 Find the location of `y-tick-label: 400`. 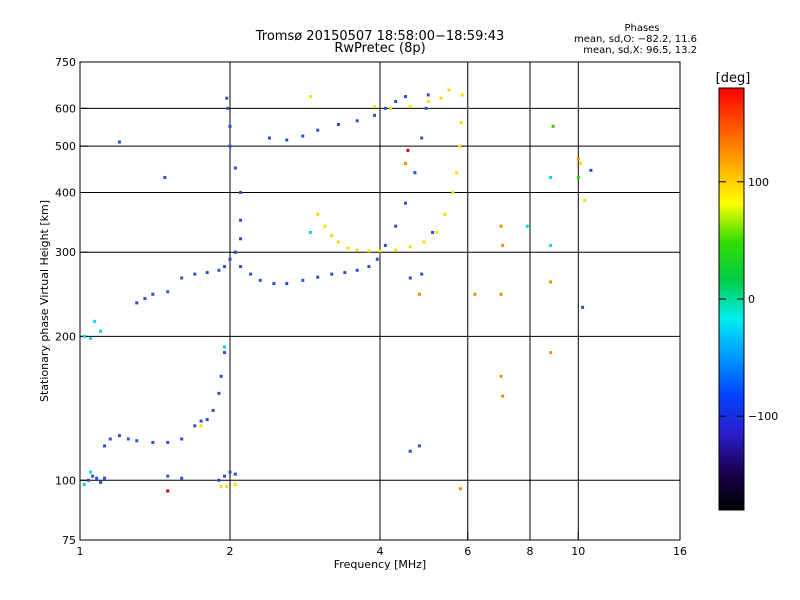

y-tick-label: 400 is located at coordinates (65, 192).